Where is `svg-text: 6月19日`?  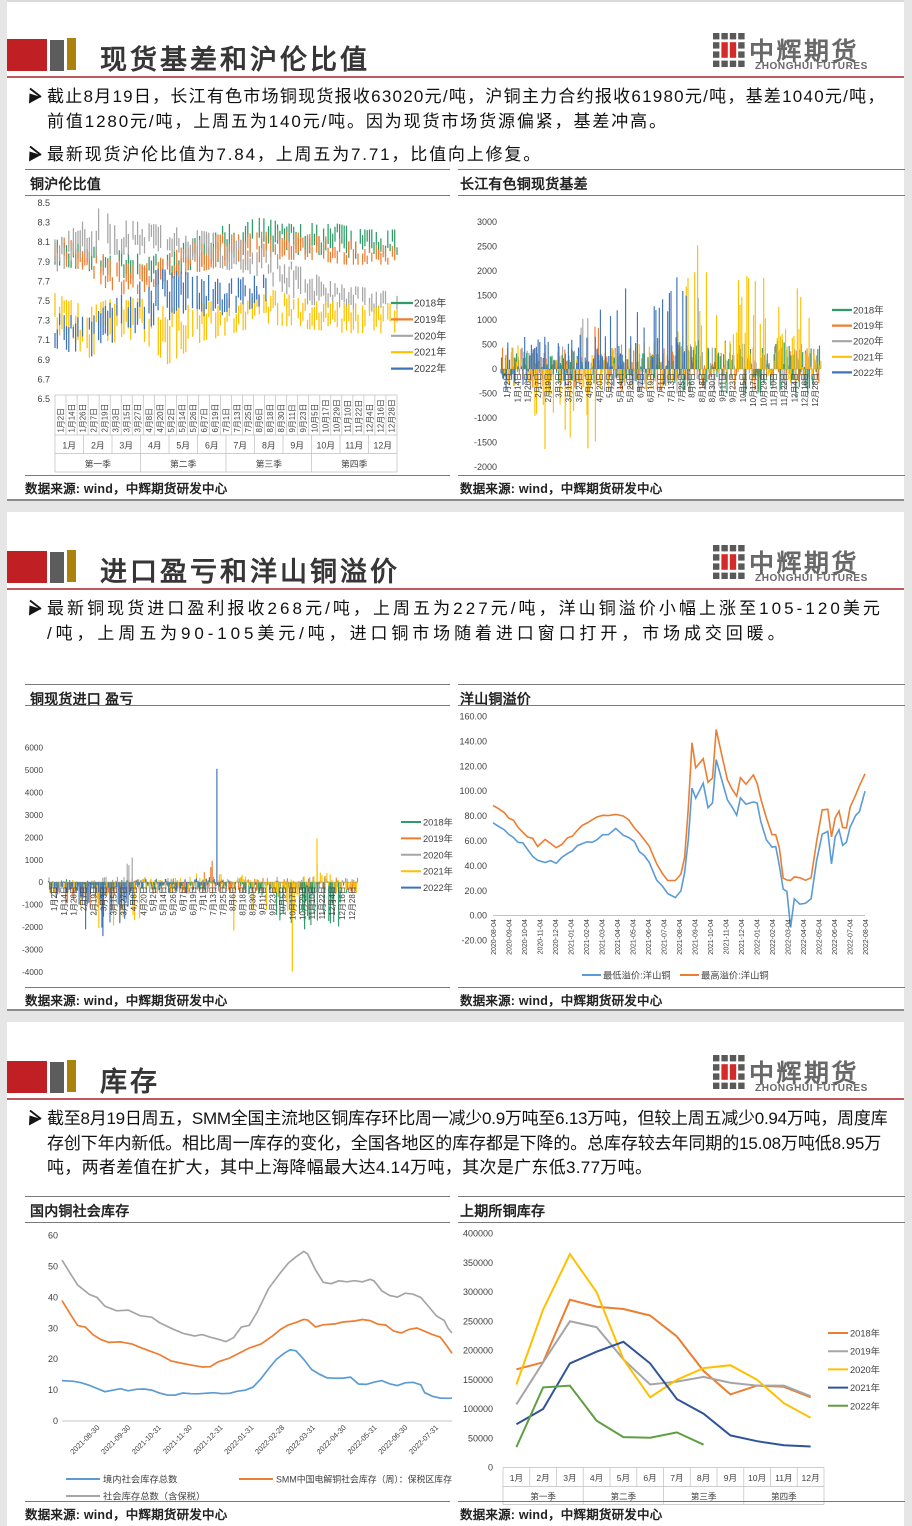
svg-text: 6月19日 is located at coordinates (651, 387).